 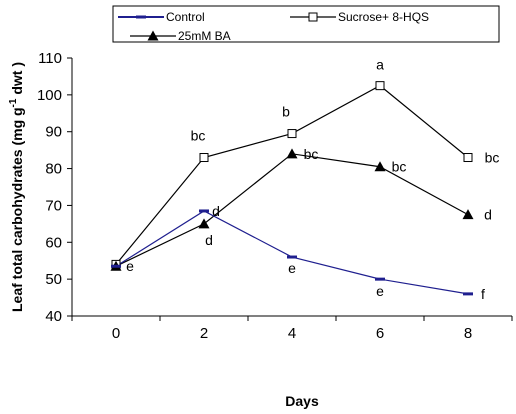 I want to click on x-tick-label: 8, so click(x=468, y=333).